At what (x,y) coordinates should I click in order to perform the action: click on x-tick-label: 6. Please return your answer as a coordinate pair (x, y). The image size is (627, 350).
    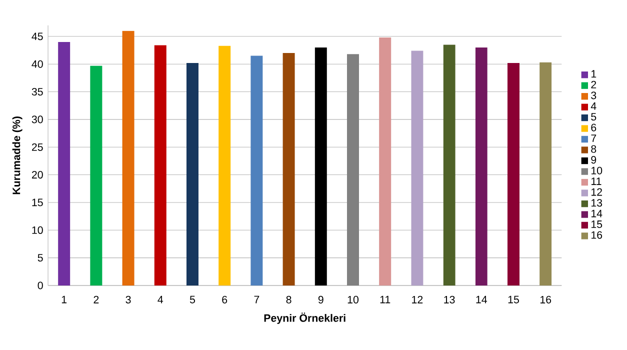
    Looking at the image, I should click on (225, 300).